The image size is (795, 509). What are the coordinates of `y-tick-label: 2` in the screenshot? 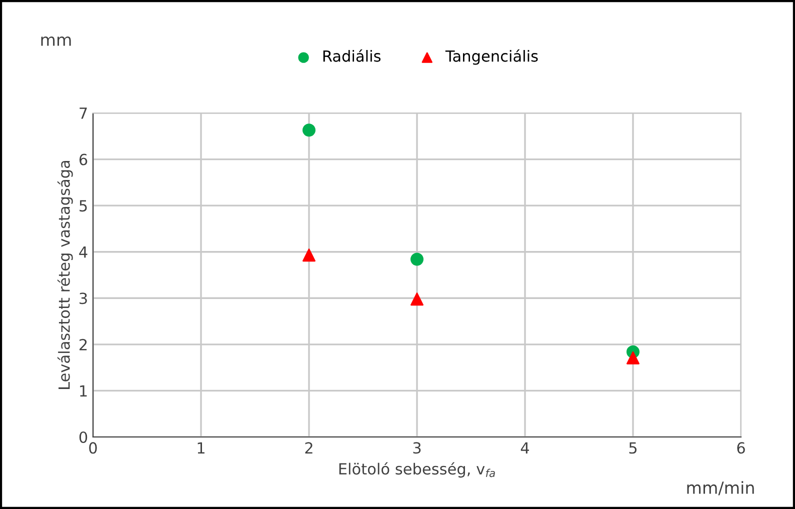 It's located at (83, 344).